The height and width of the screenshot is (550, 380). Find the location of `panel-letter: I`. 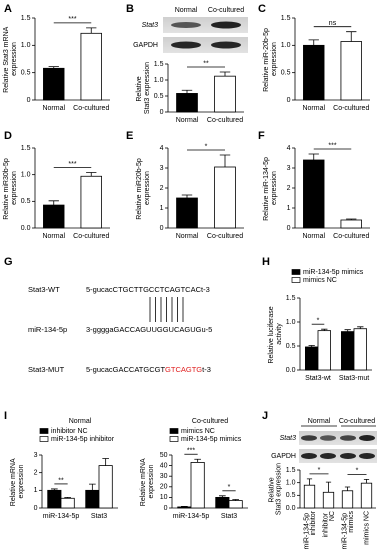

panel-letter: I is located at coordinates (5, 416).